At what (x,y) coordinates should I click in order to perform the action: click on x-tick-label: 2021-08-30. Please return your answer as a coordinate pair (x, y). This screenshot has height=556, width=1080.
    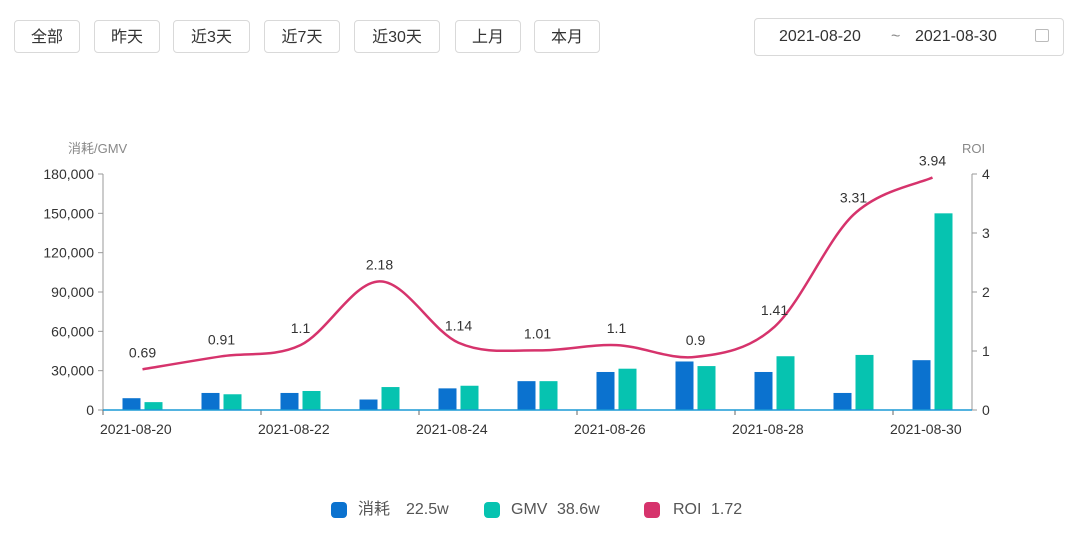
    Looking at the image, I should click on (926, 429).